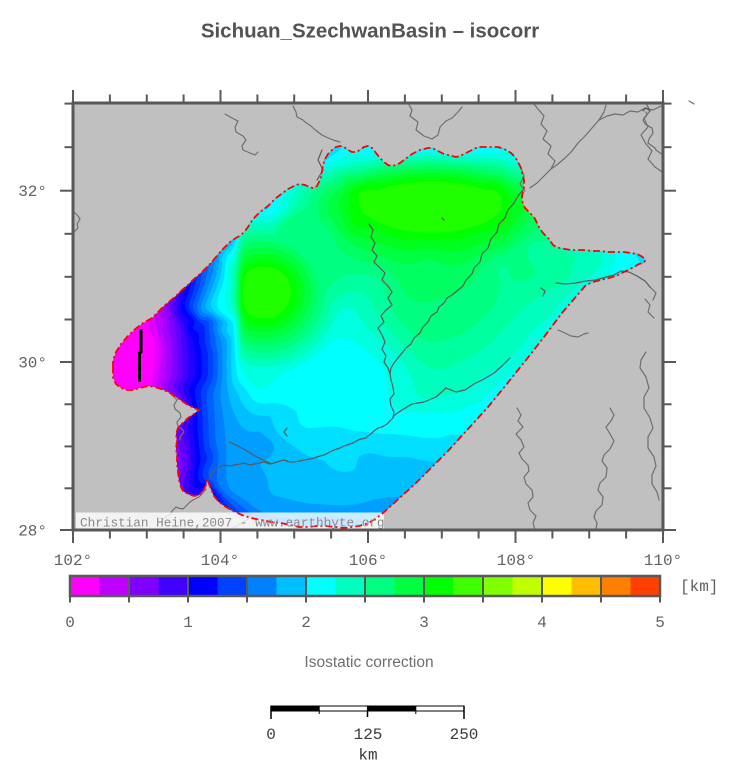 Image resolution: width=731 pixels, height=784 pixels. I want to click on svg-text: 4, so click(542, 623).